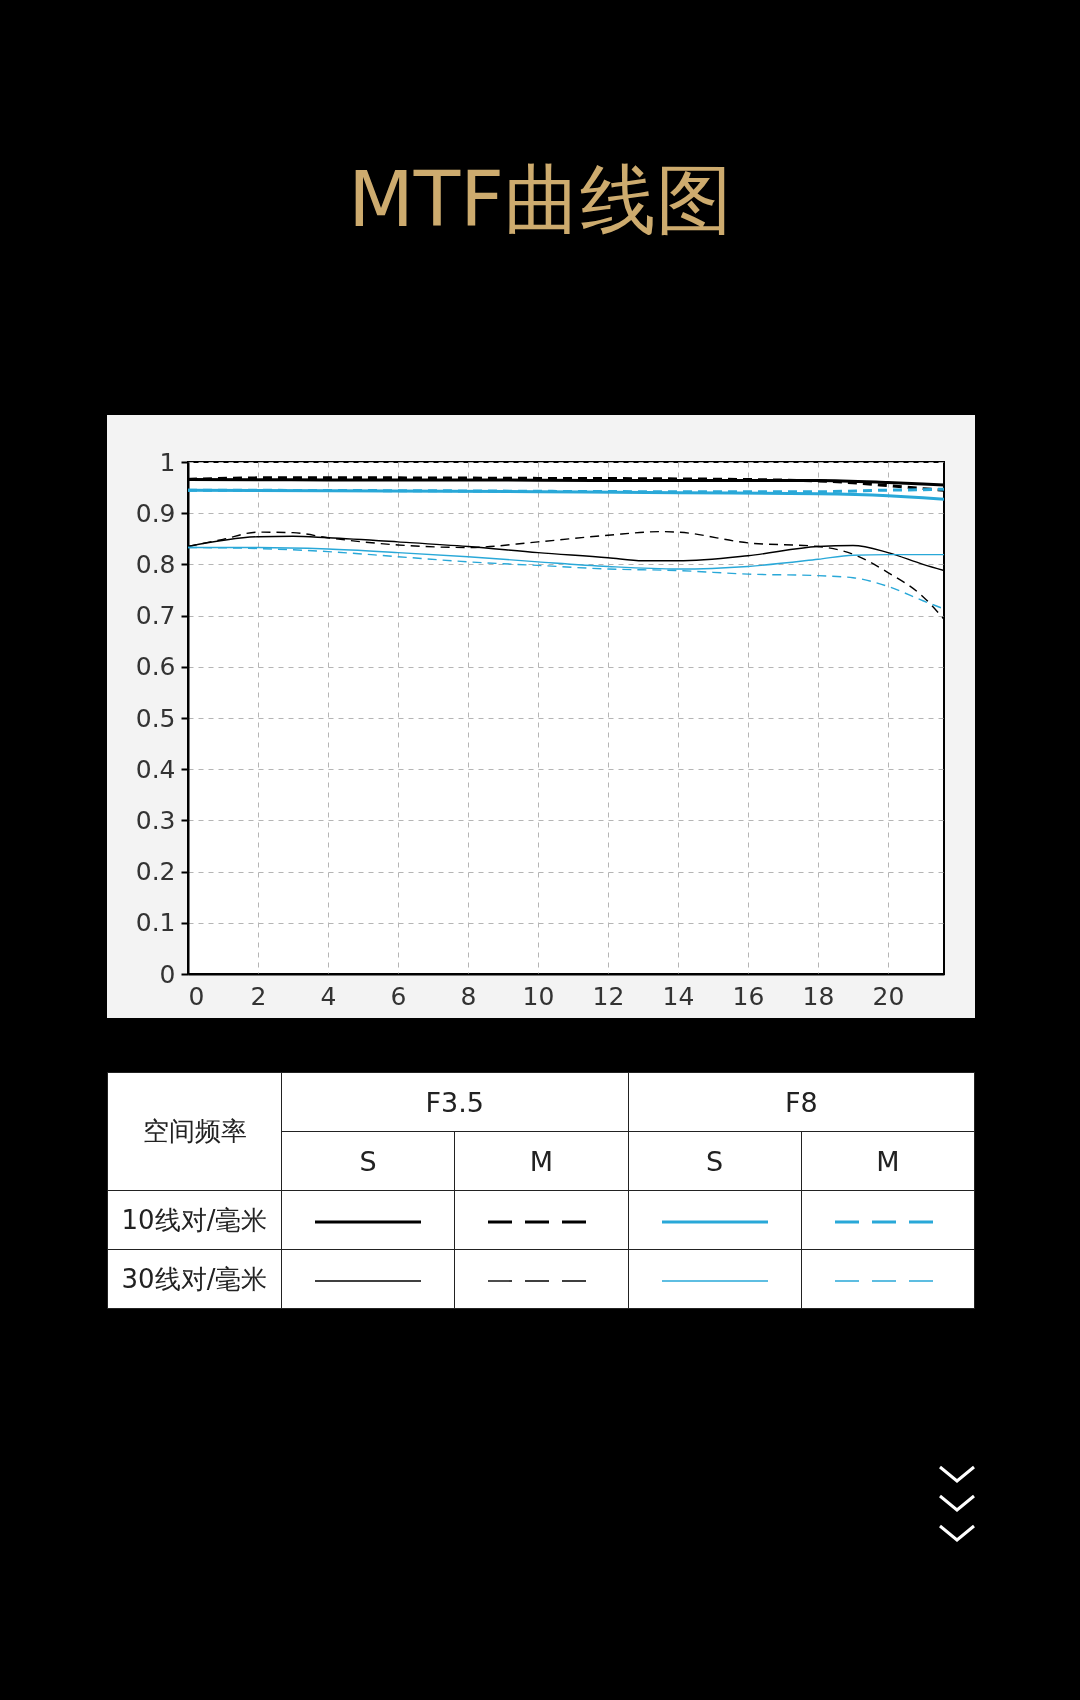 This screenshot has width=1080, height=1700. Describe the element at coordinates (818, 996) in the screenshot. I see `x-tick-label: 18` at that location.